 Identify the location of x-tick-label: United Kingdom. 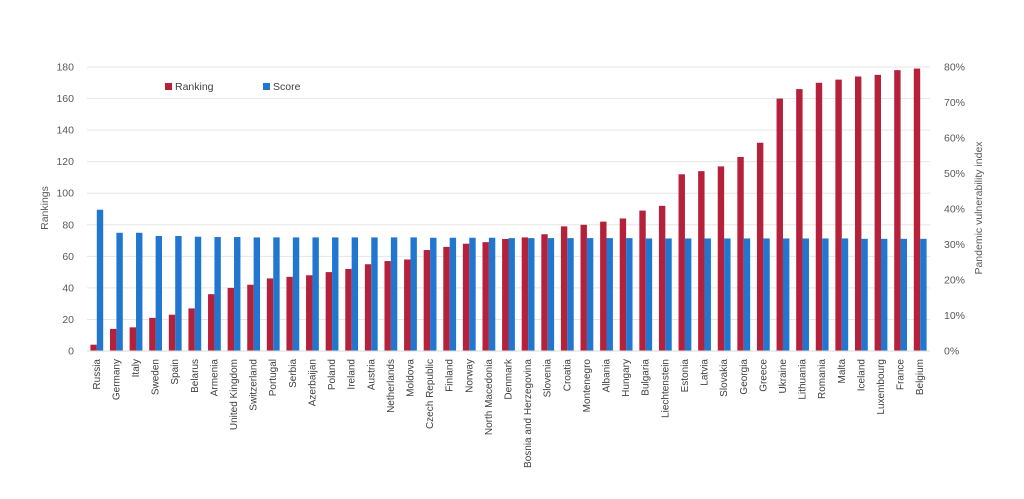
(234, 394).